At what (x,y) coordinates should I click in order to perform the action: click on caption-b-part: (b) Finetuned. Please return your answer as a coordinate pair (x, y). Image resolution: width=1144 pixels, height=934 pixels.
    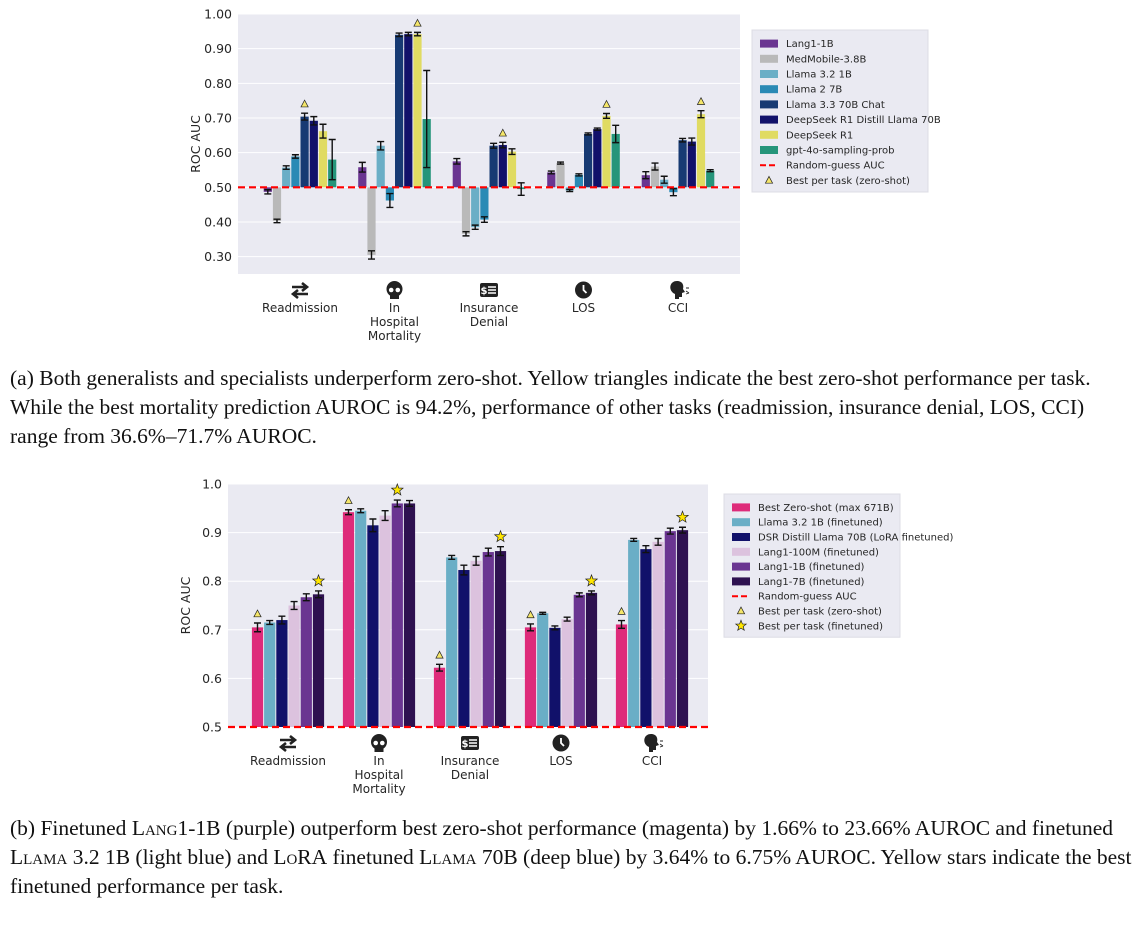
    Looking at the image, I should click on (71, 828).